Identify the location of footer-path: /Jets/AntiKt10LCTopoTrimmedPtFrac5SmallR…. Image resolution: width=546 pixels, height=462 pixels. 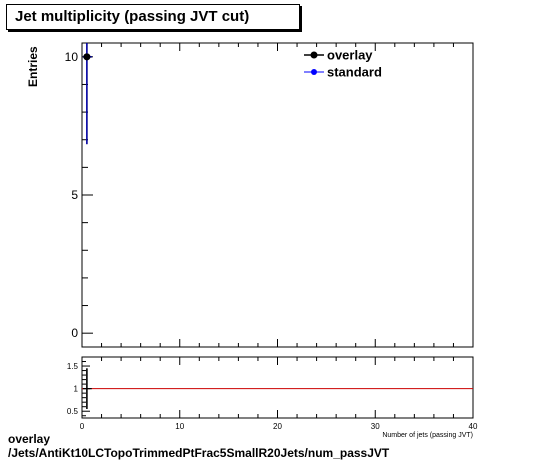
(199, 453).